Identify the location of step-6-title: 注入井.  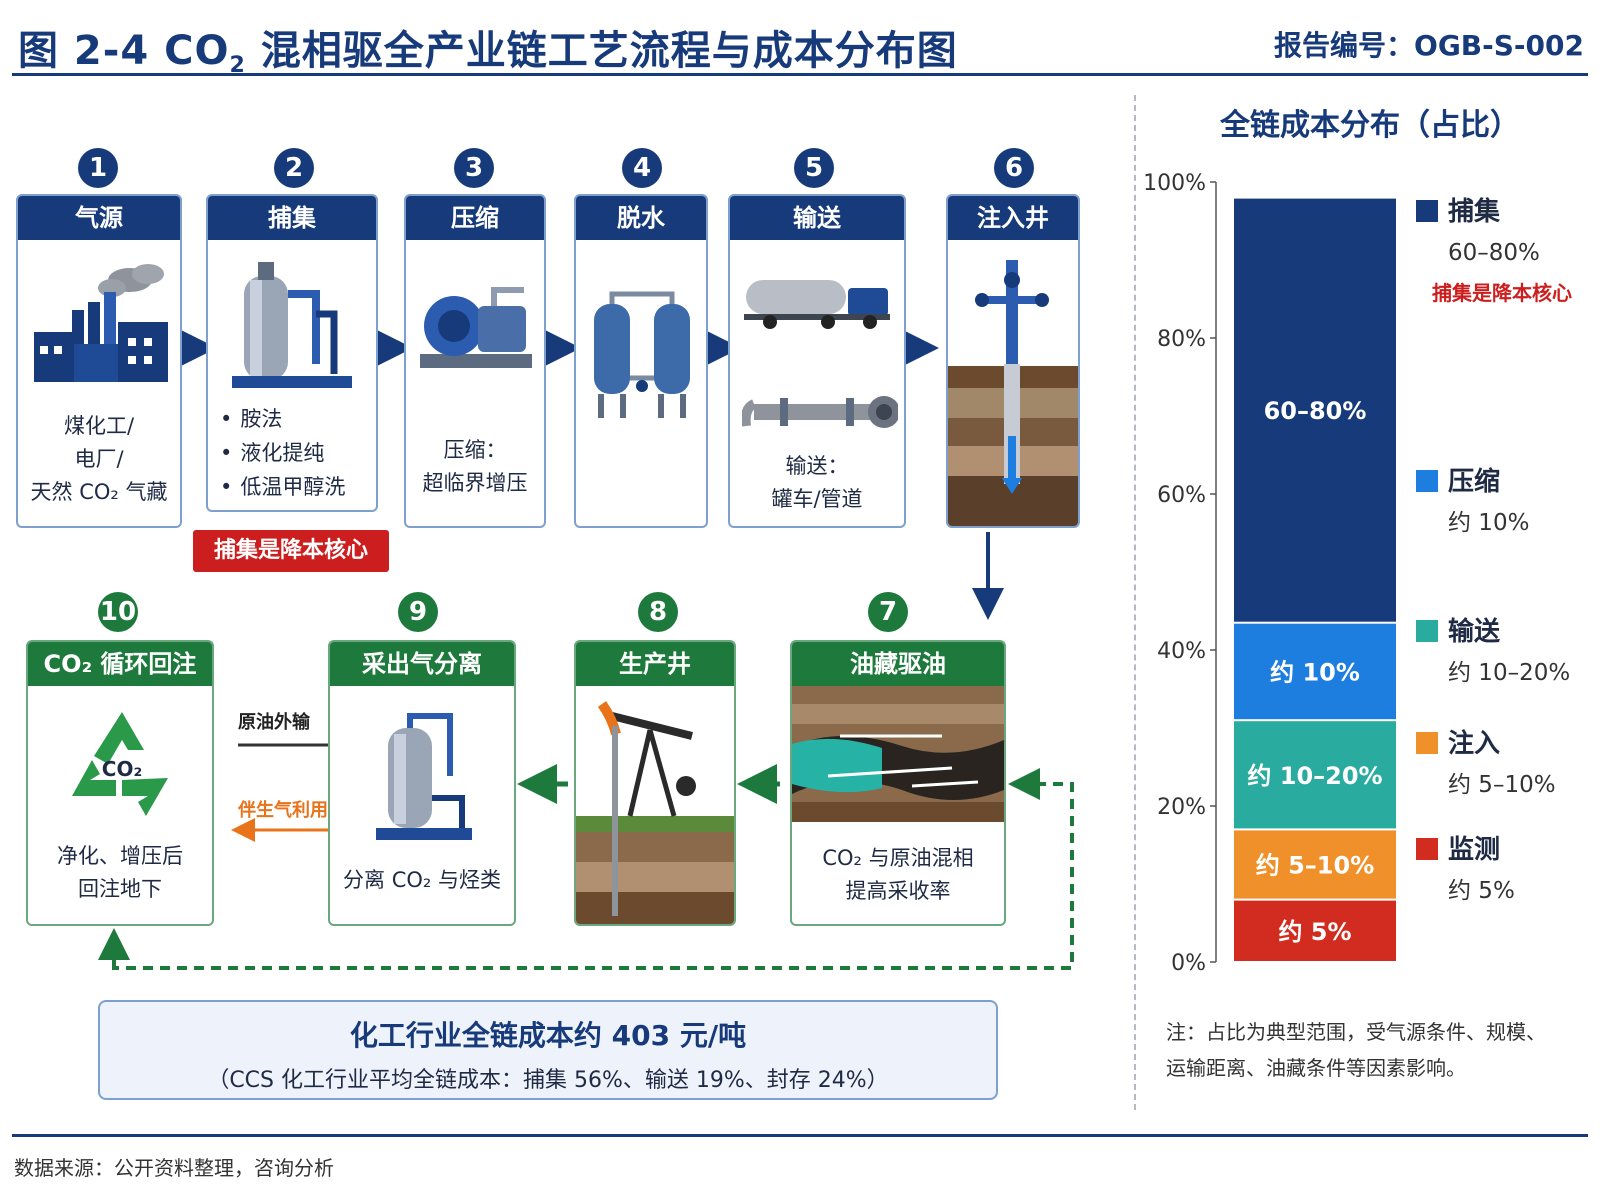
(1013, 218).